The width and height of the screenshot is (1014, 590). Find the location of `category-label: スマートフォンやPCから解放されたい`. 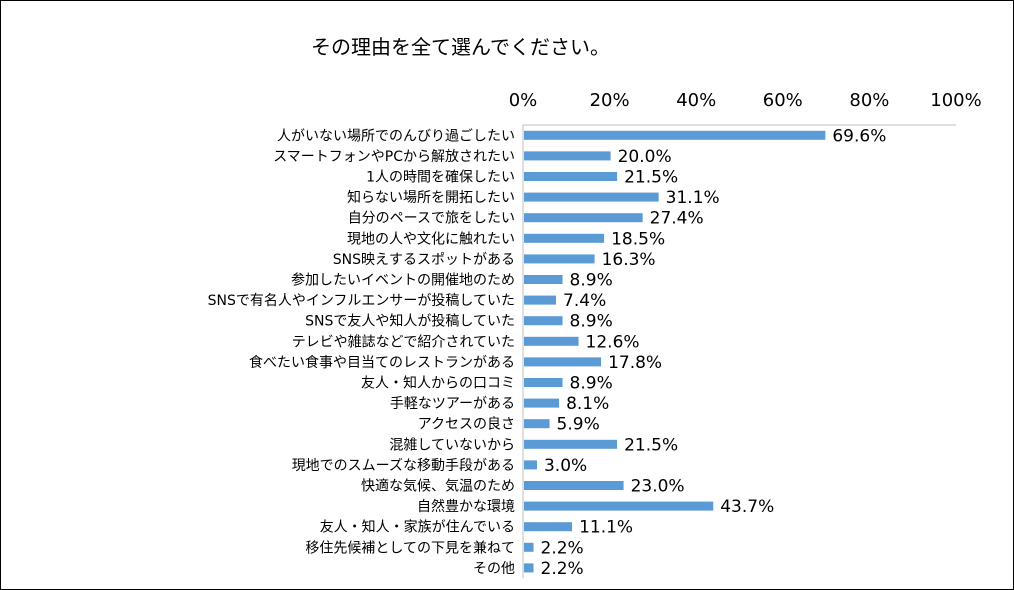

category-label: スマートフォンやPCから解放されたい is located at coordinates (394, 157).